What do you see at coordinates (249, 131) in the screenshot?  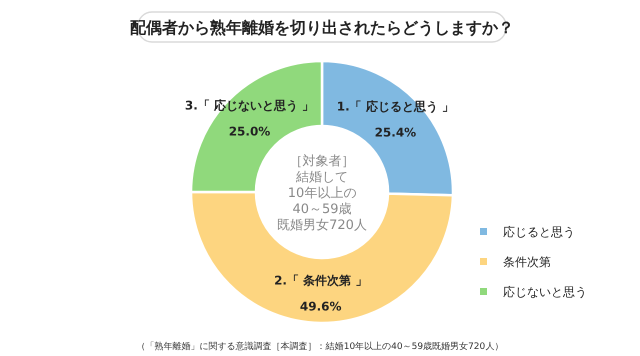 I see `data-label: 25.0%` at bounding box center [249, 131].